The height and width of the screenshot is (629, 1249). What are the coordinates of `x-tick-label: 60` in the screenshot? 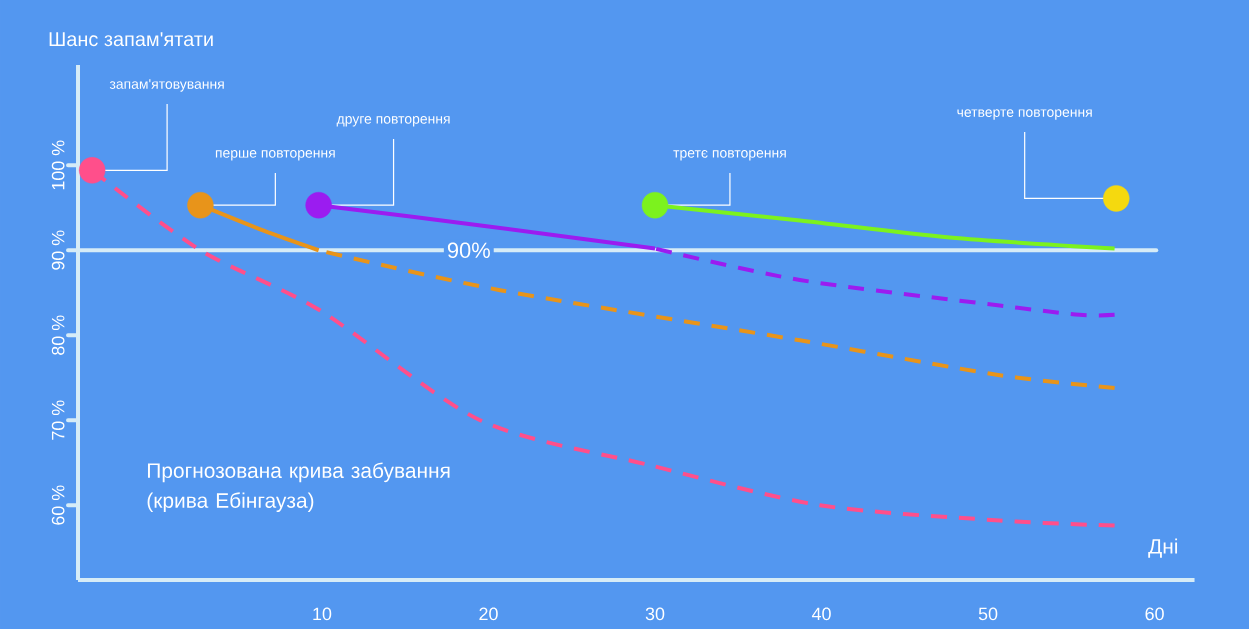 It's located at (1154, 614).